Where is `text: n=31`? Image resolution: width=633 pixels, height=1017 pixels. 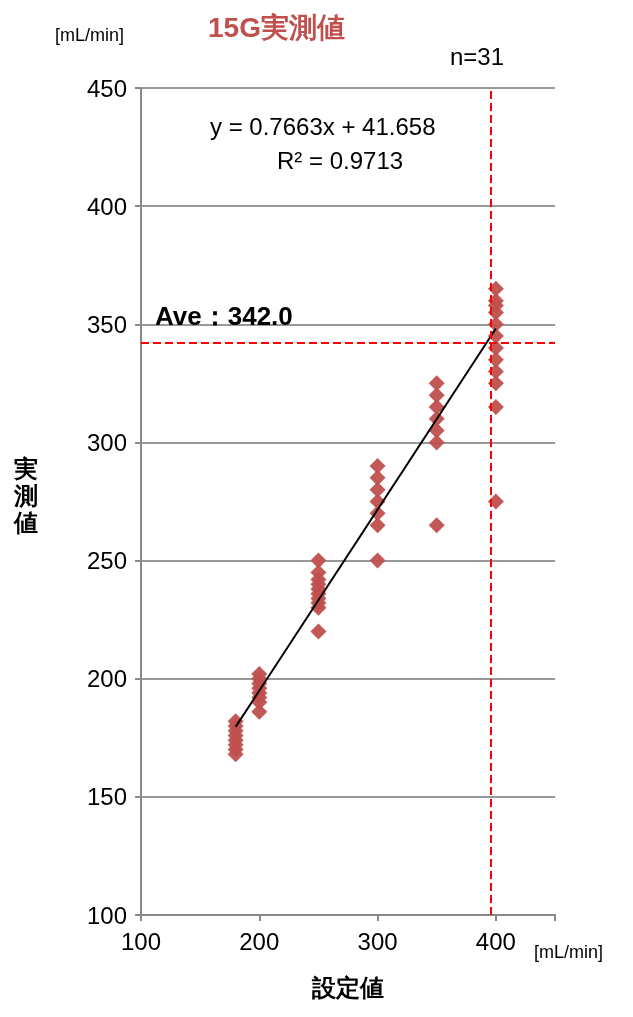 text: n=31 is located at coordinates (477, 56).